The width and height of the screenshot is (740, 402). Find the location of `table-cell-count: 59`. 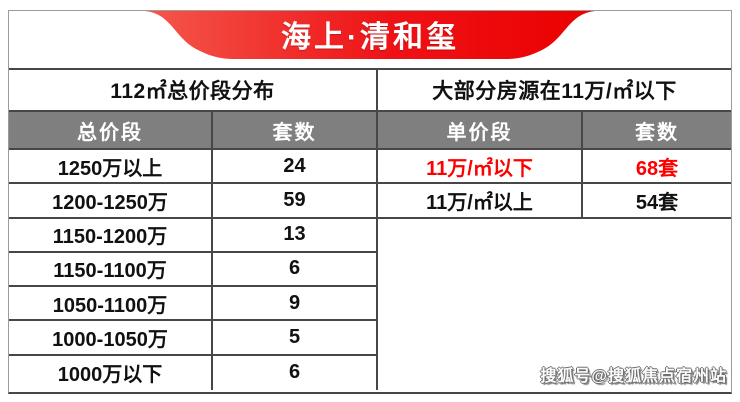

table-cell-count: 59 is located at coordinates (295, 201).